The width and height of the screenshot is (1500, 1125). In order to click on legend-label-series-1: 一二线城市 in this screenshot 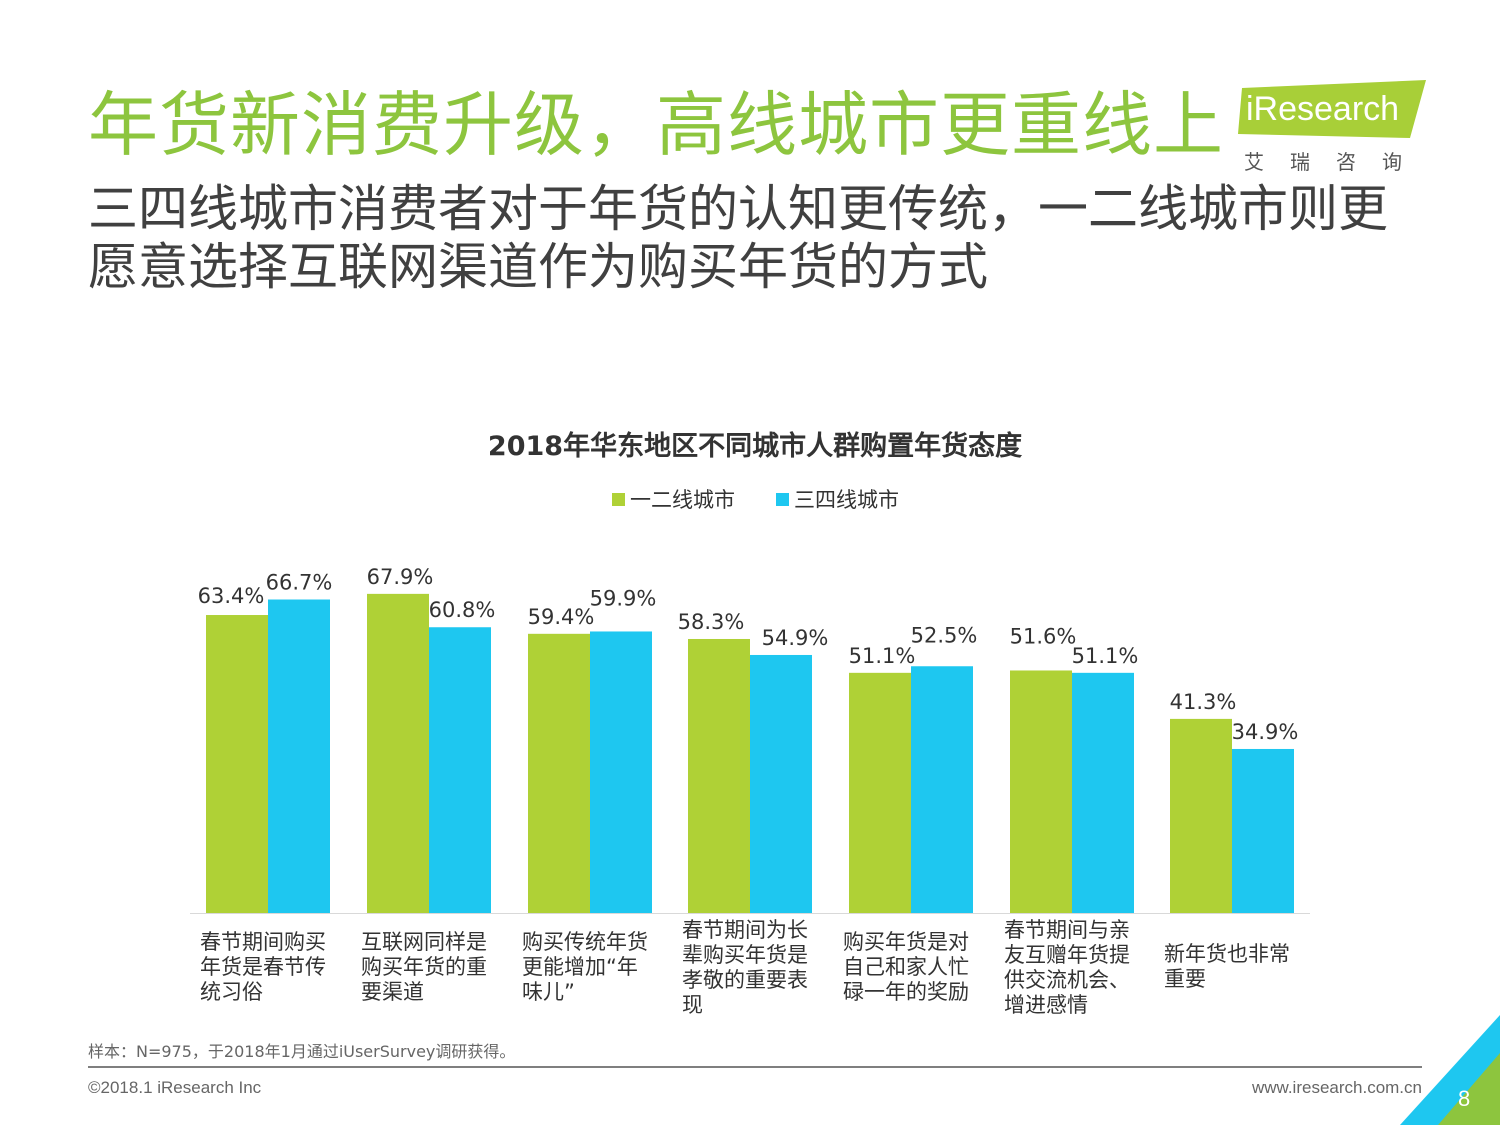, I will do `click(682, 500)`.